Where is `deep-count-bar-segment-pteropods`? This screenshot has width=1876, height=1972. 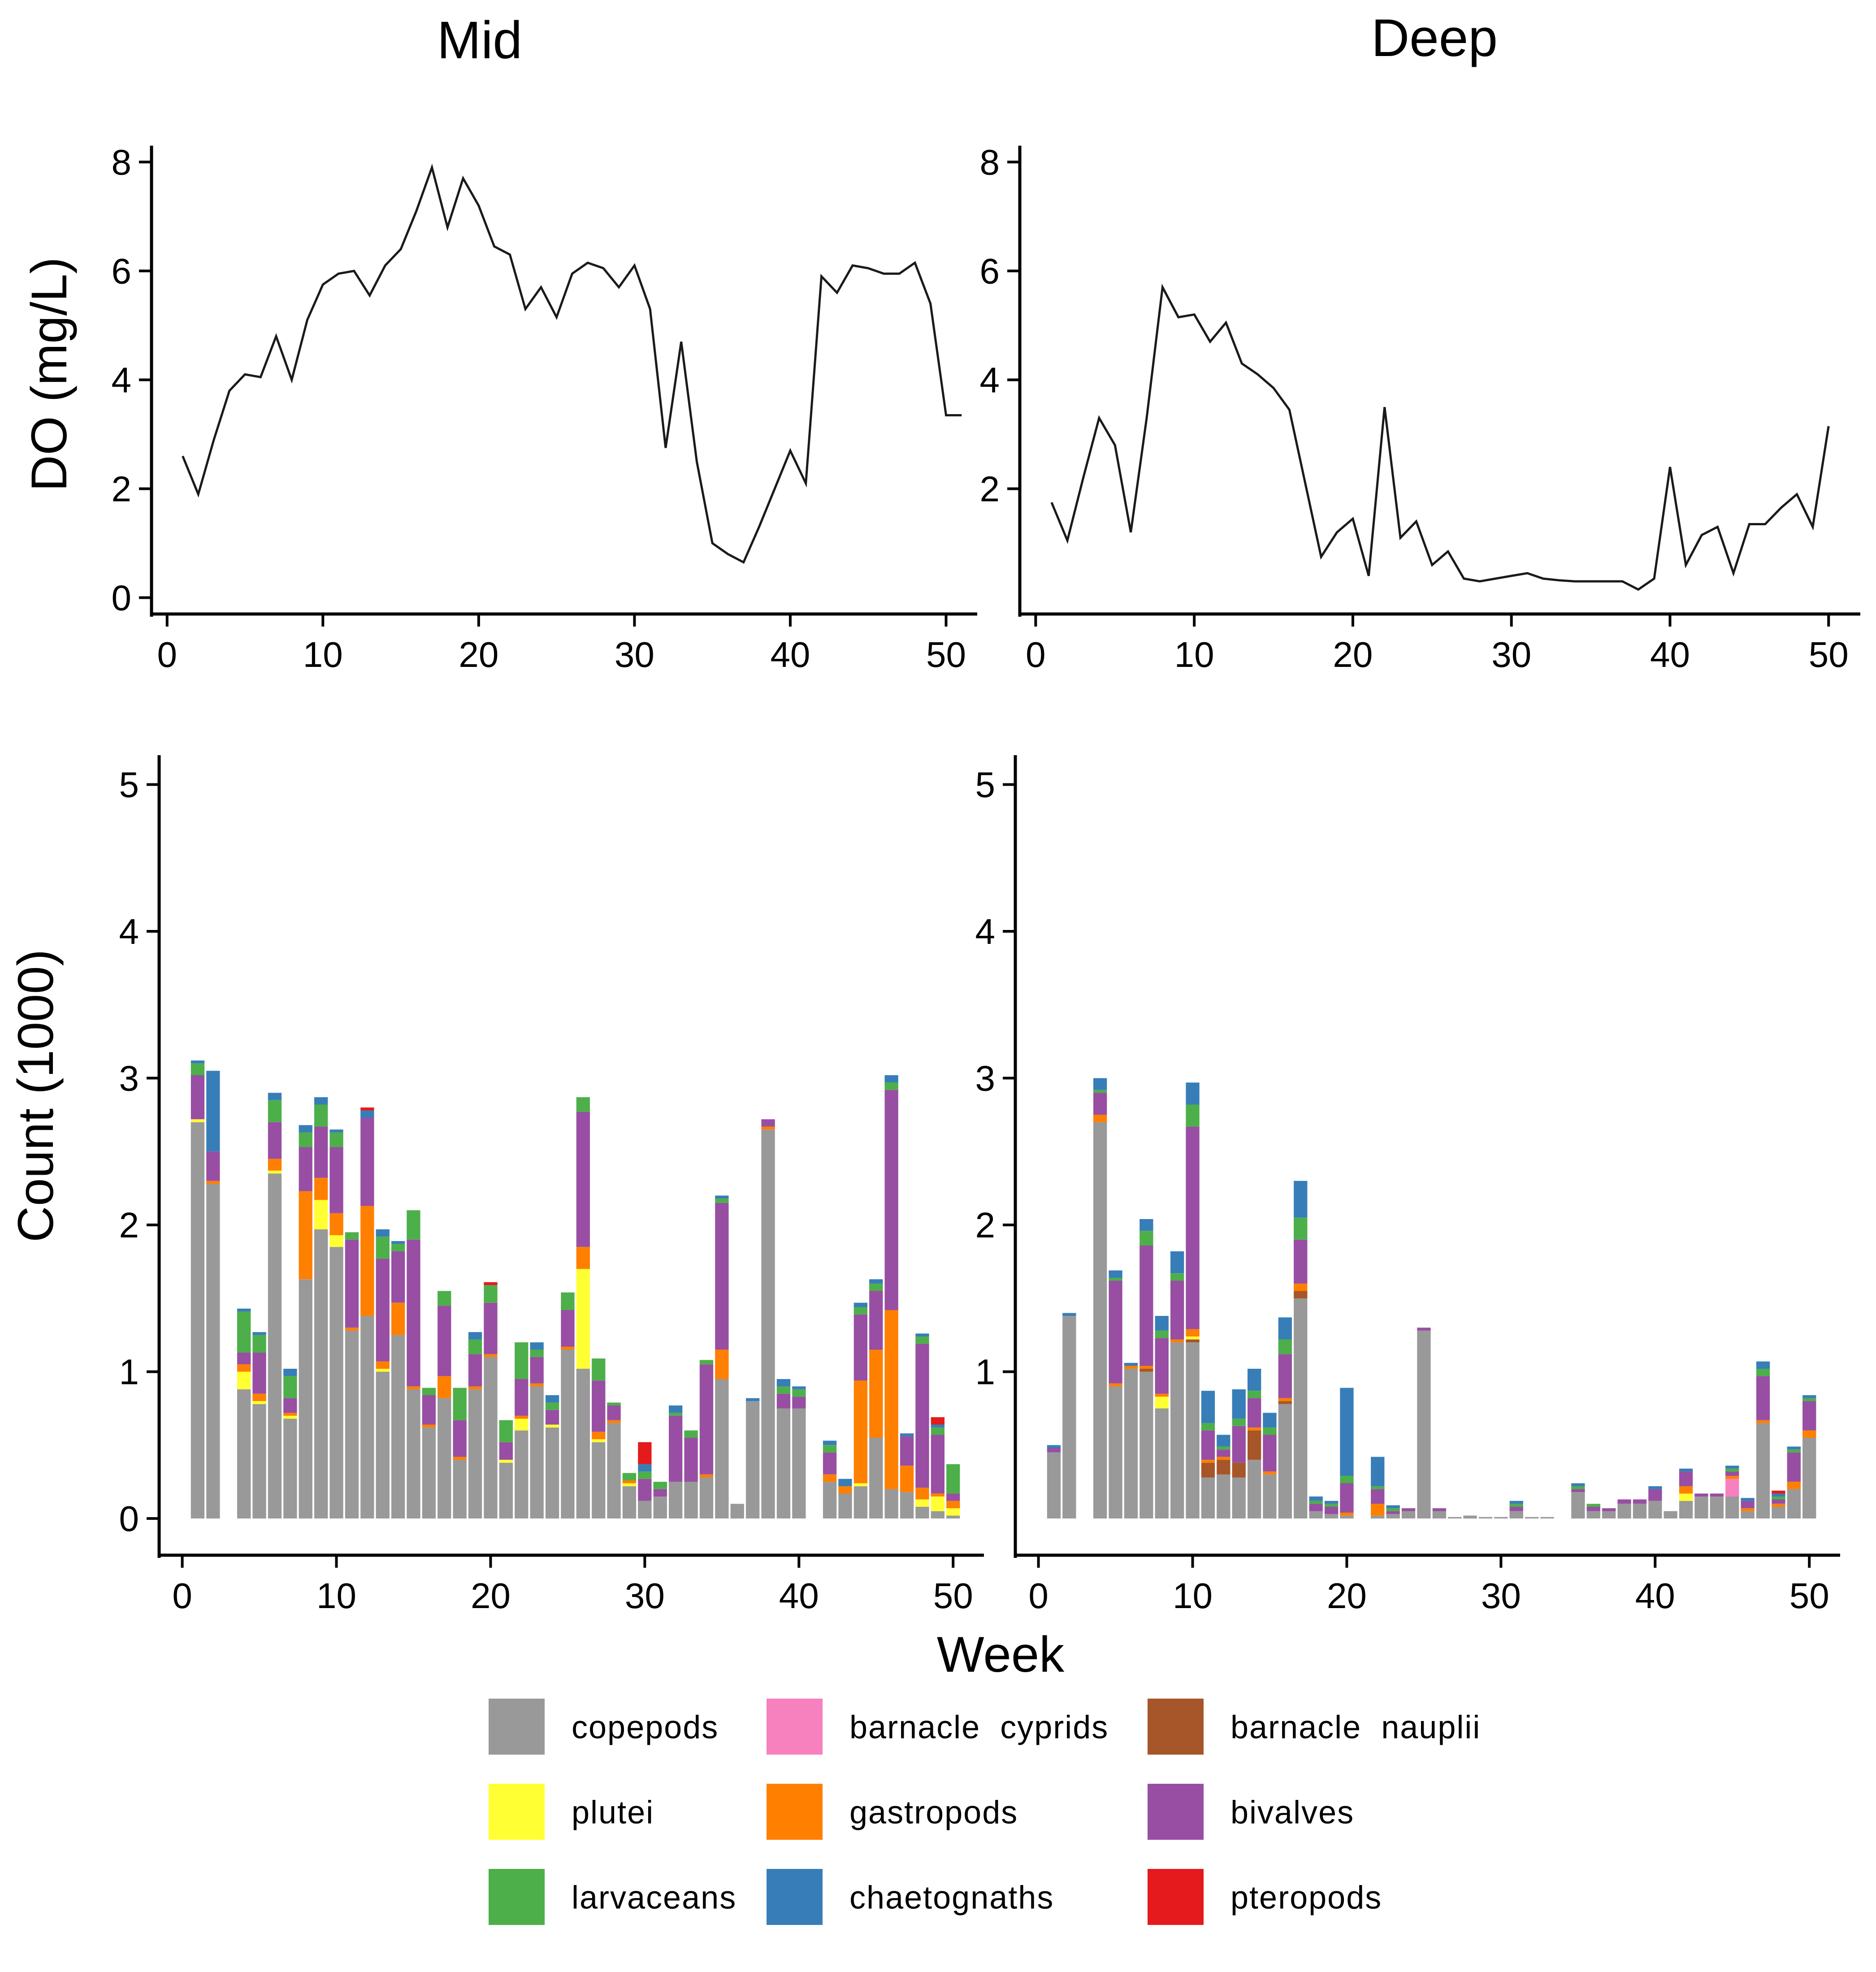
deep-count-bar-segment-pteropods is located at coordinates (1778, 1492).